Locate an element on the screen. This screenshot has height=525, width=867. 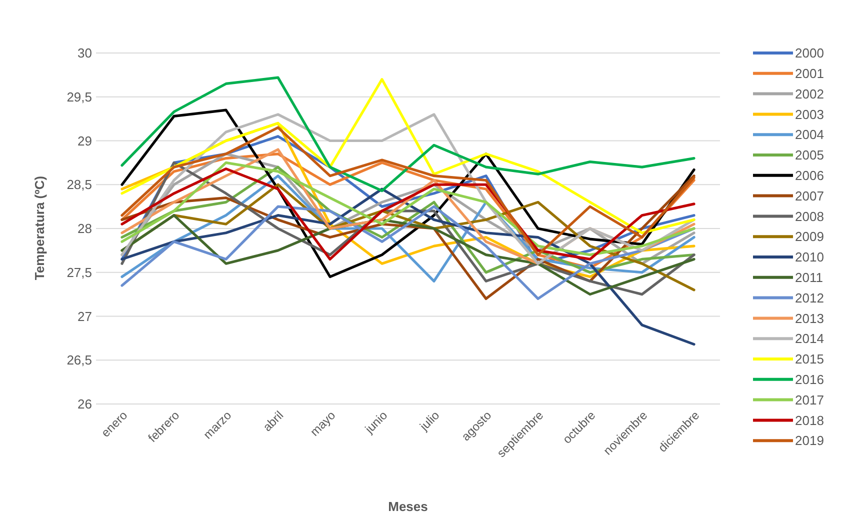
y-tick-label: 27 is located at coordinates (85, 316).